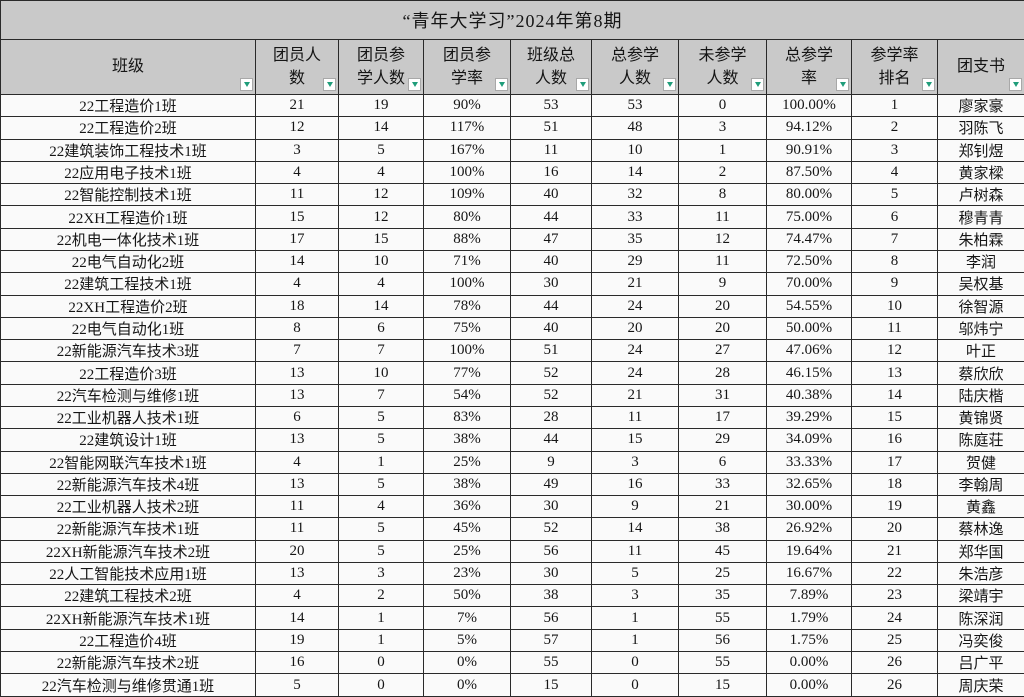  I want to click on cell: 4, so click(381, 507).